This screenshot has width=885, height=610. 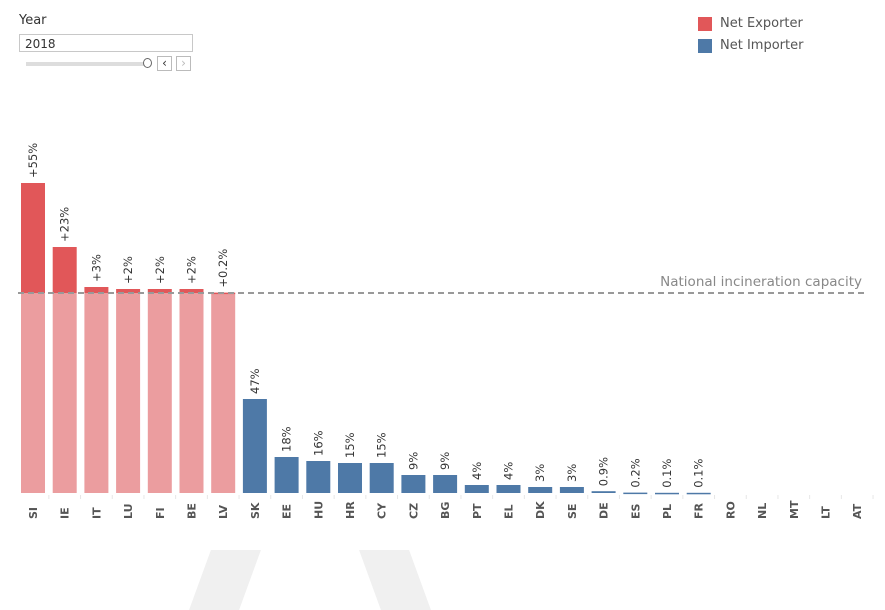 I want to click on data-label: 0.2%, so click(x=635, y=472).